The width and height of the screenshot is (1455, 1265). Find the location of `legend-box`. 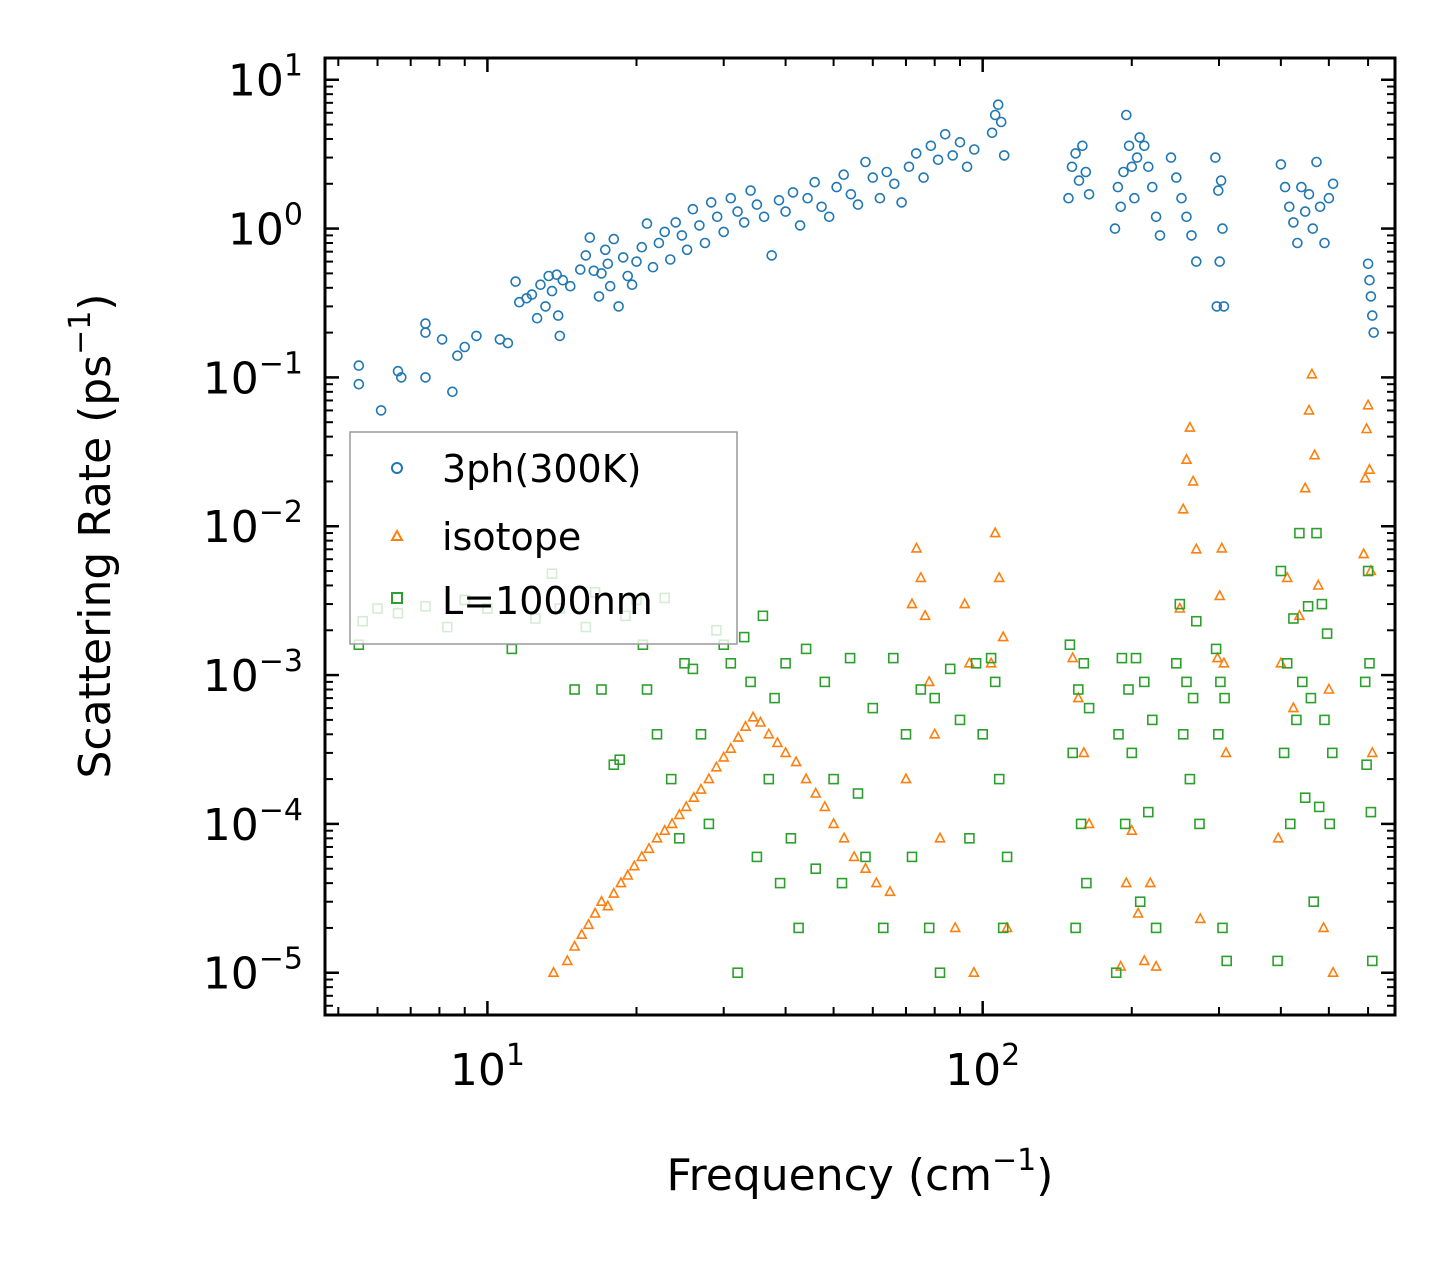

legend-box is located at coordinates (543, 538).